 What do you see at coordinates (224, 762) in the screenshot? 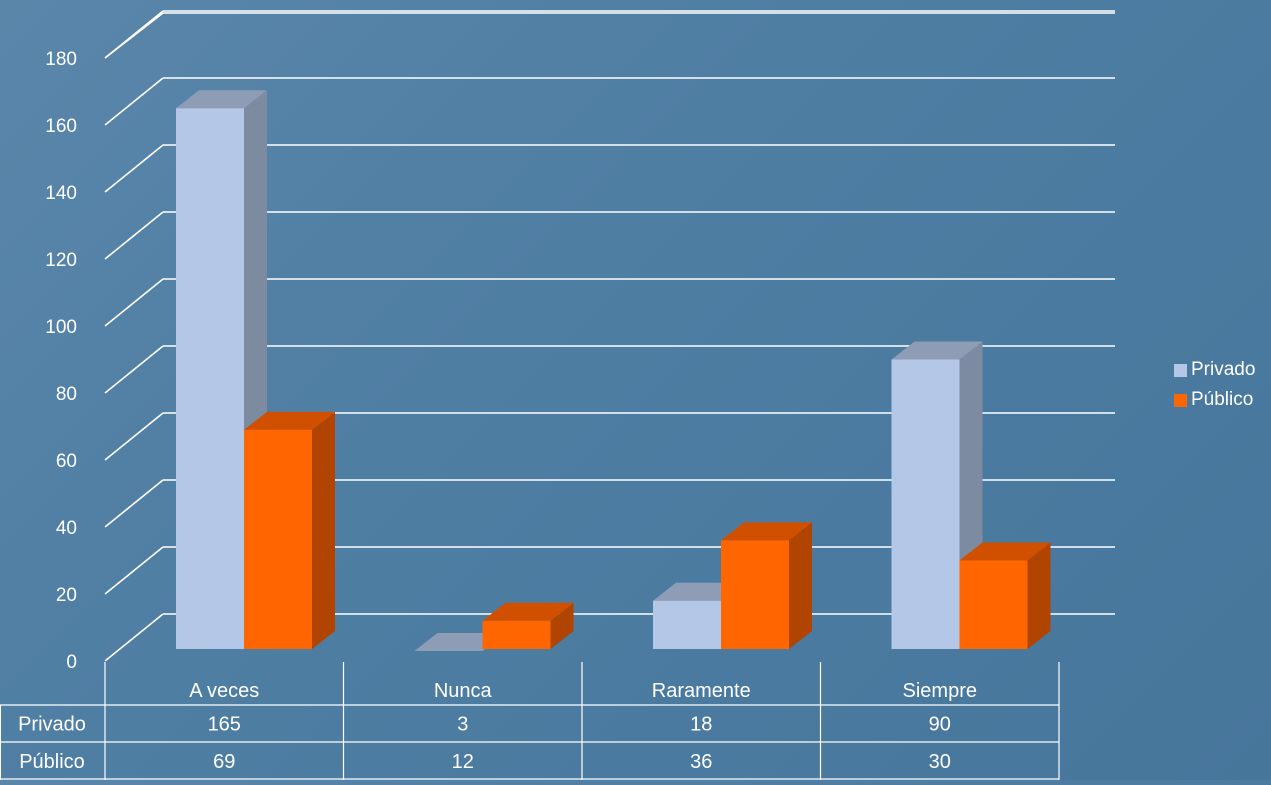
I see `table-cell-publico-a-veces: 69` at bounding box center [224, 762].